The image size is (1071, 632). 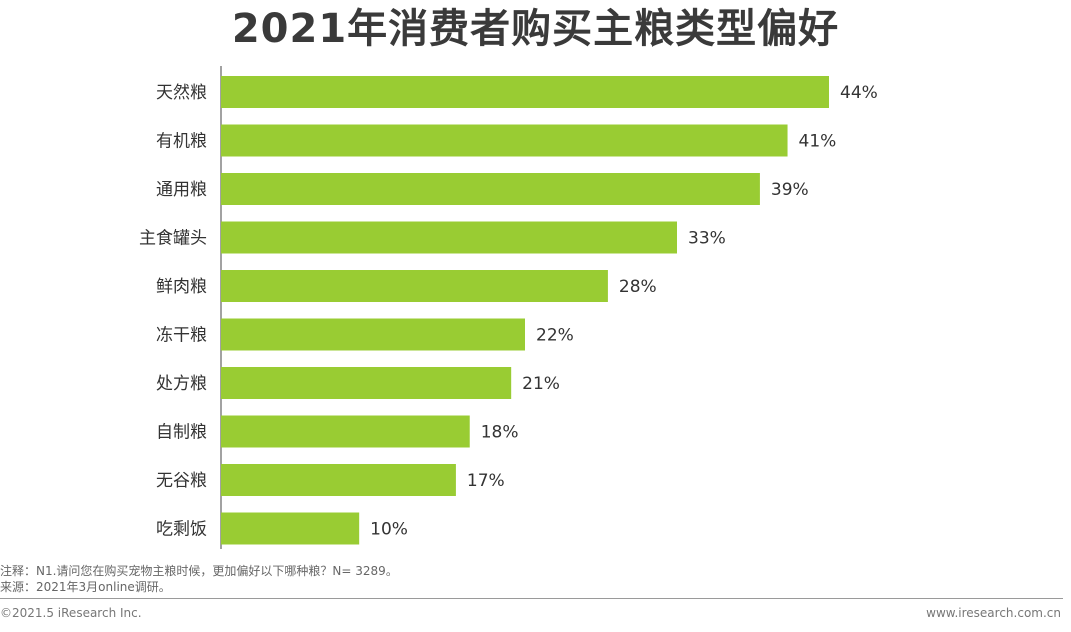 What do you see at coordinates (181, 530) in the screenshot?
I see `category-label: 吃剩饭` at bounding box center [181, 530].